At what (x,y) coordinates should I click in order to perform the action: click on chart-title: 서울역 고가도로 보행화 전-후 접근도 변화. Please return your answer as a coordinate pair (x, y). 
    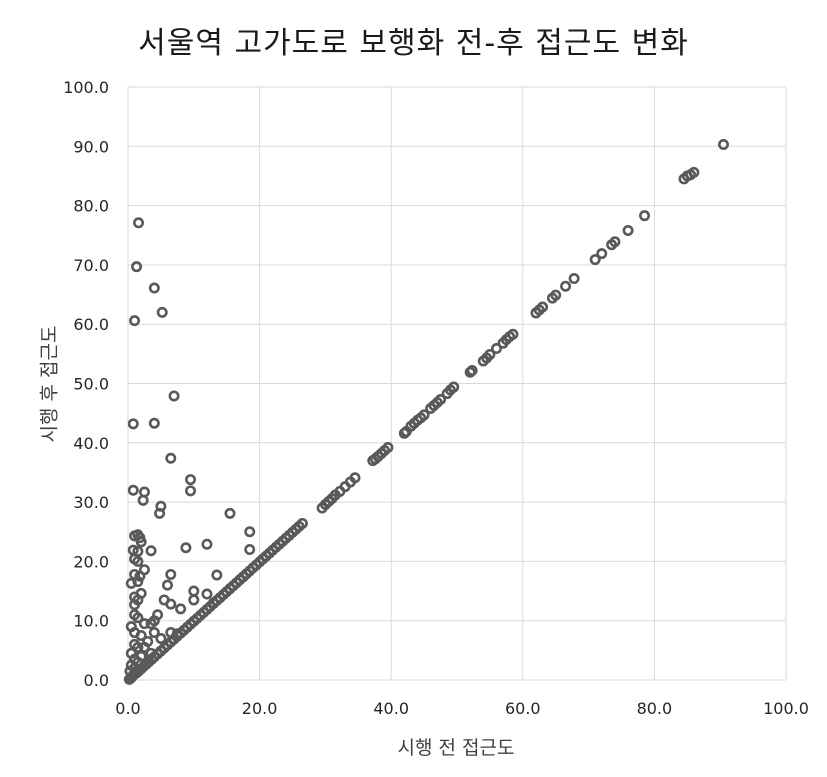
    Looking at the image, I should click on (413, 43).